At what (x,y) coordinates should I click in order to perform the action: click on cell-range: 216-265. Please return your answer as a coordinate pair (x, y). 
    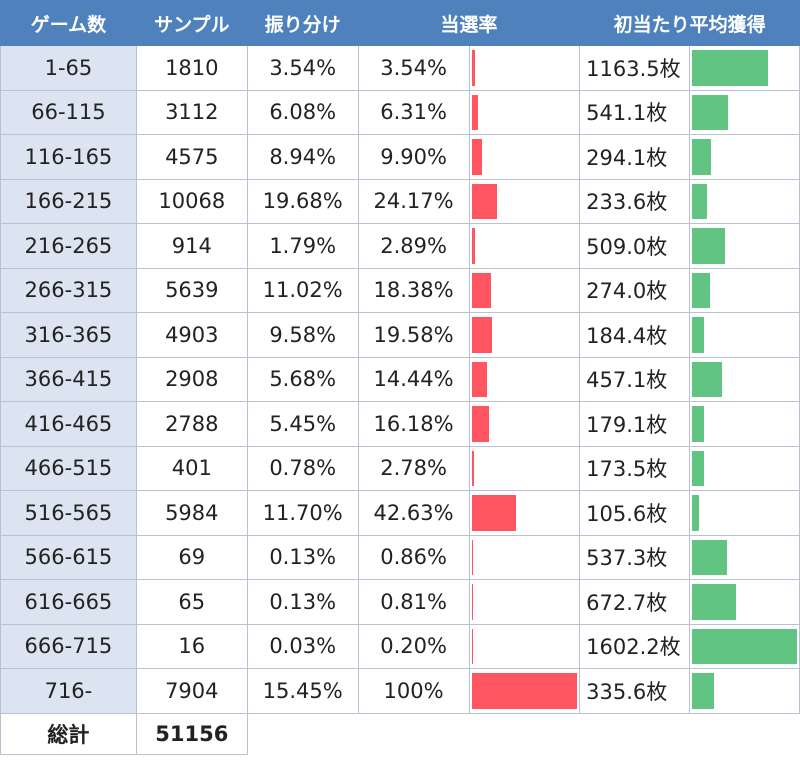
    Looking at the image, I should click on (68, 246).